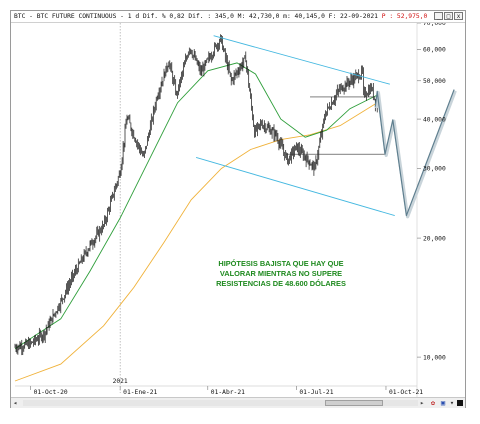  What do you see at coordinates (140, 392) in the screenshot?
I see `x-tick-label: 01-Ene-21` at bounding box center [140, 392].